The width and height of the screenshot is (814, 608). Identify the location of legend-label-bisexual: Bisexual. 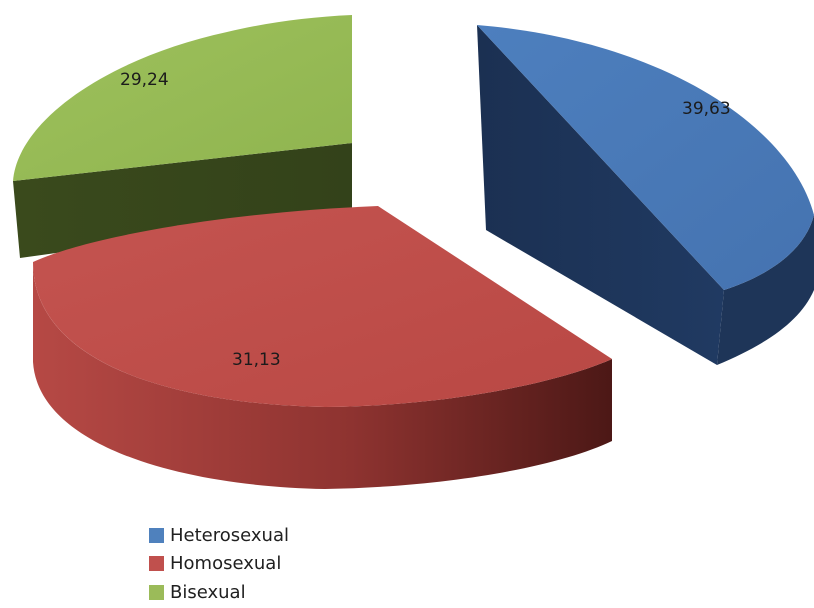
(208, 592).